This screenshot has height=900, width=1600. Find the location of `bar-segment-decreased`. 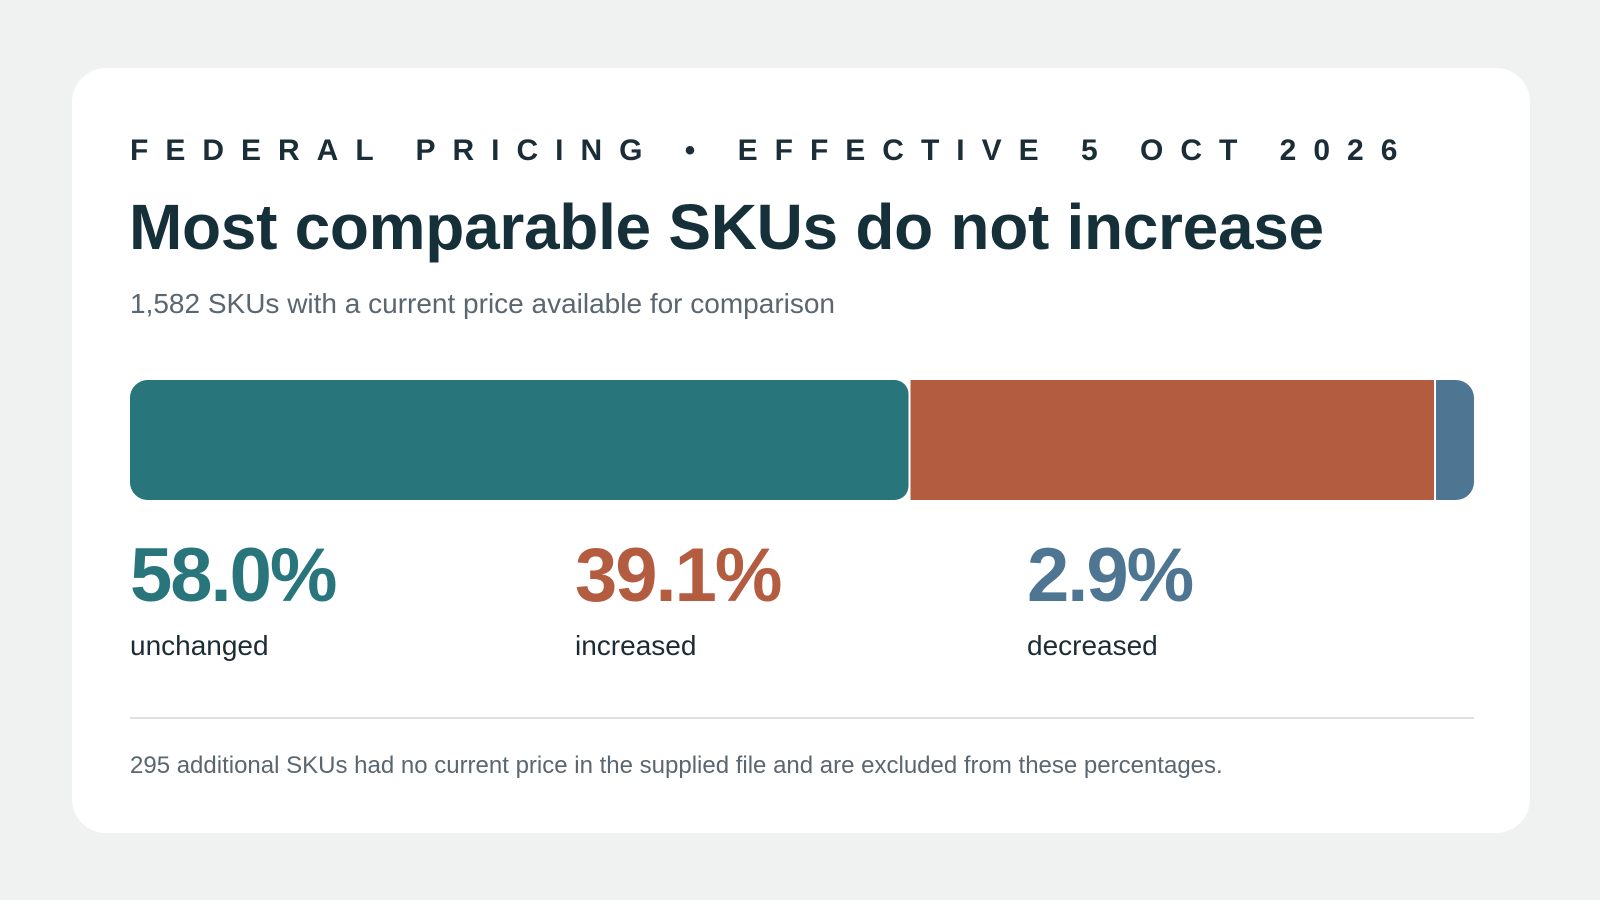

bar-segment-decreased is located at coordinates (1455, 440).